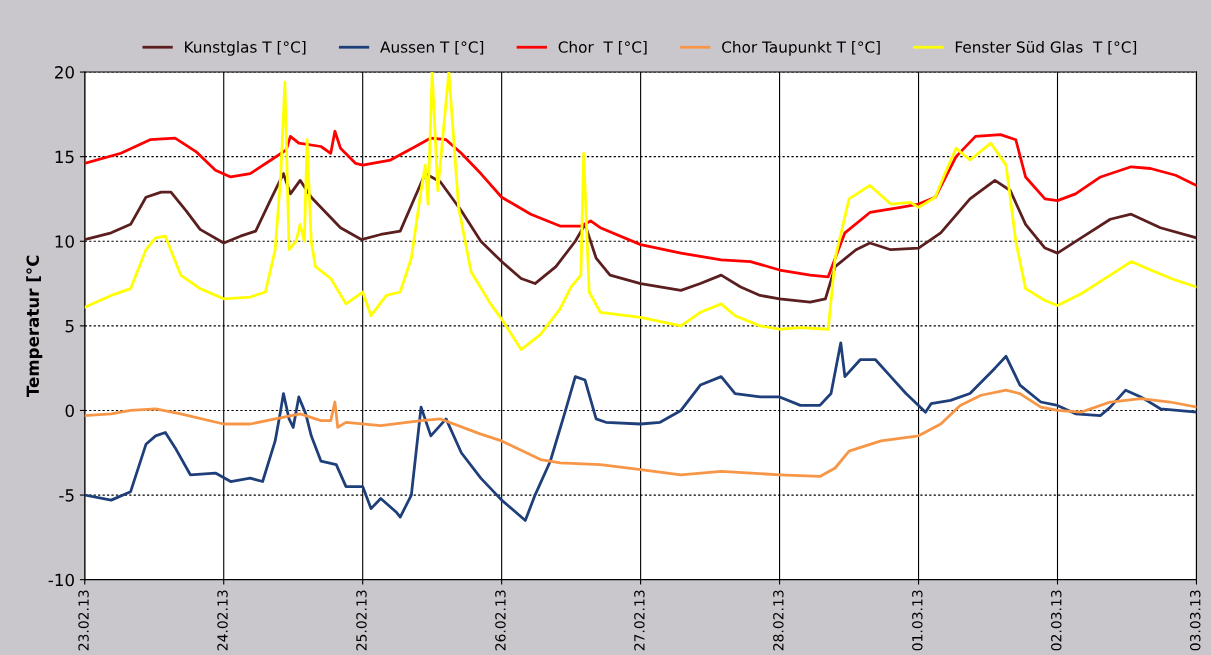 The width and height of the screenshot is (1211, 655). Describe the element at coordinates (245, 48) in the screenshot. I see `legend-label: Kunstglas T [°C]` at that location.